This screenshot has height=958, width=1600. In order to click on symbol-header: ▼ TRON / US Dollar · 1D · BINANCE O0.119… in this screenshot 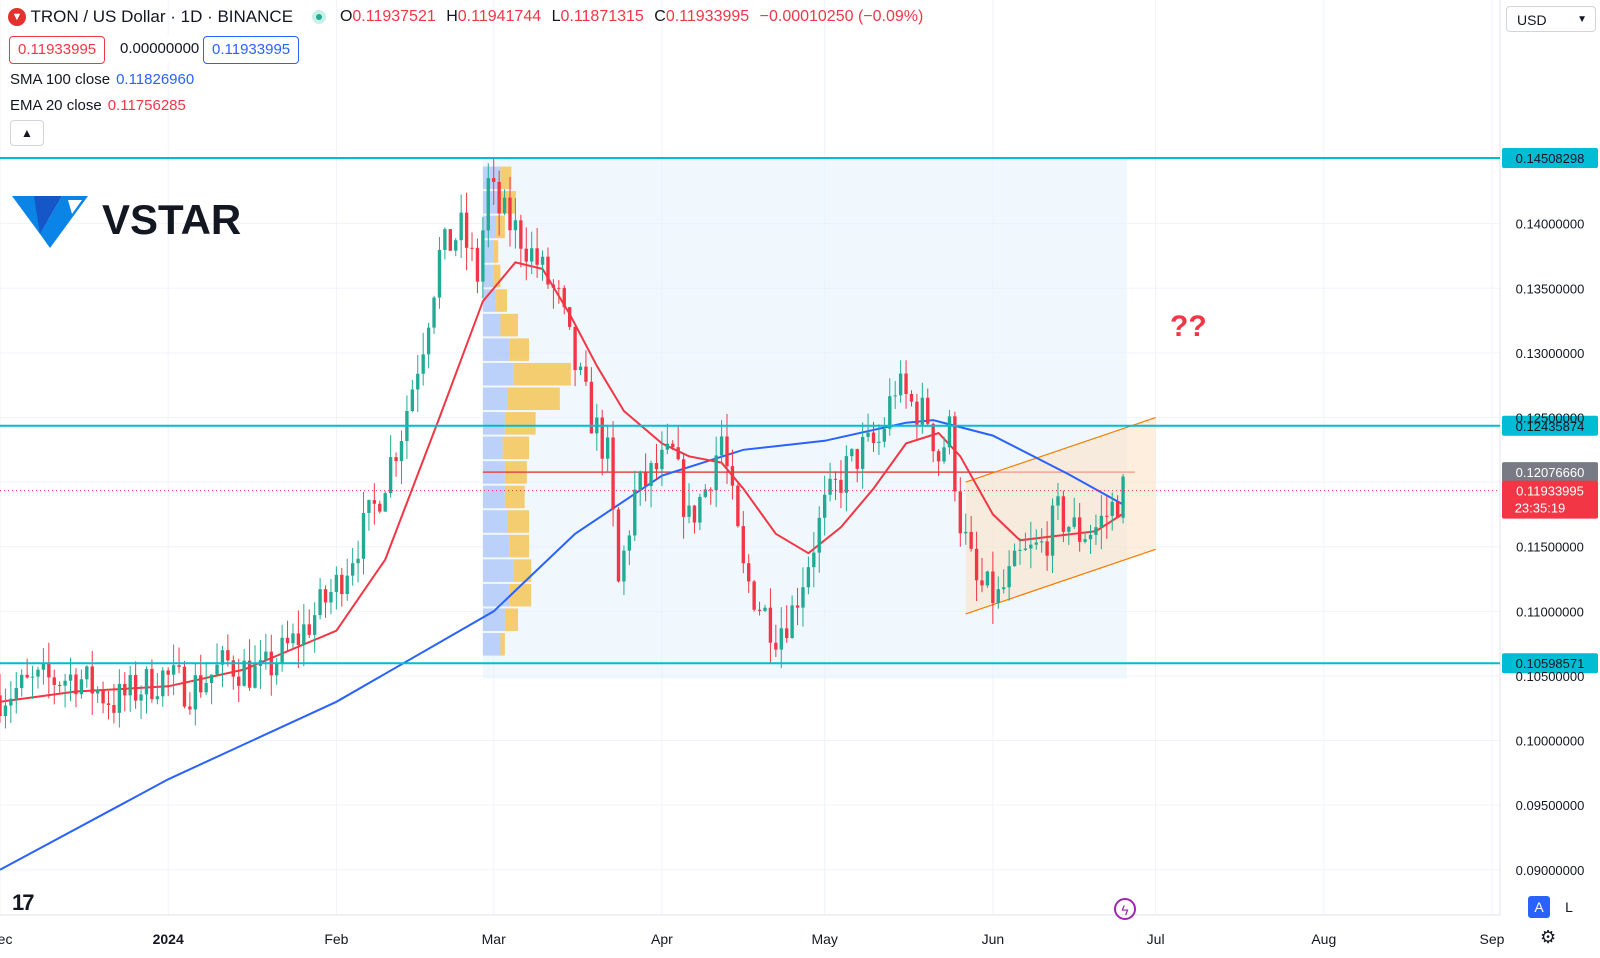, I will do `click(465, 17)`.